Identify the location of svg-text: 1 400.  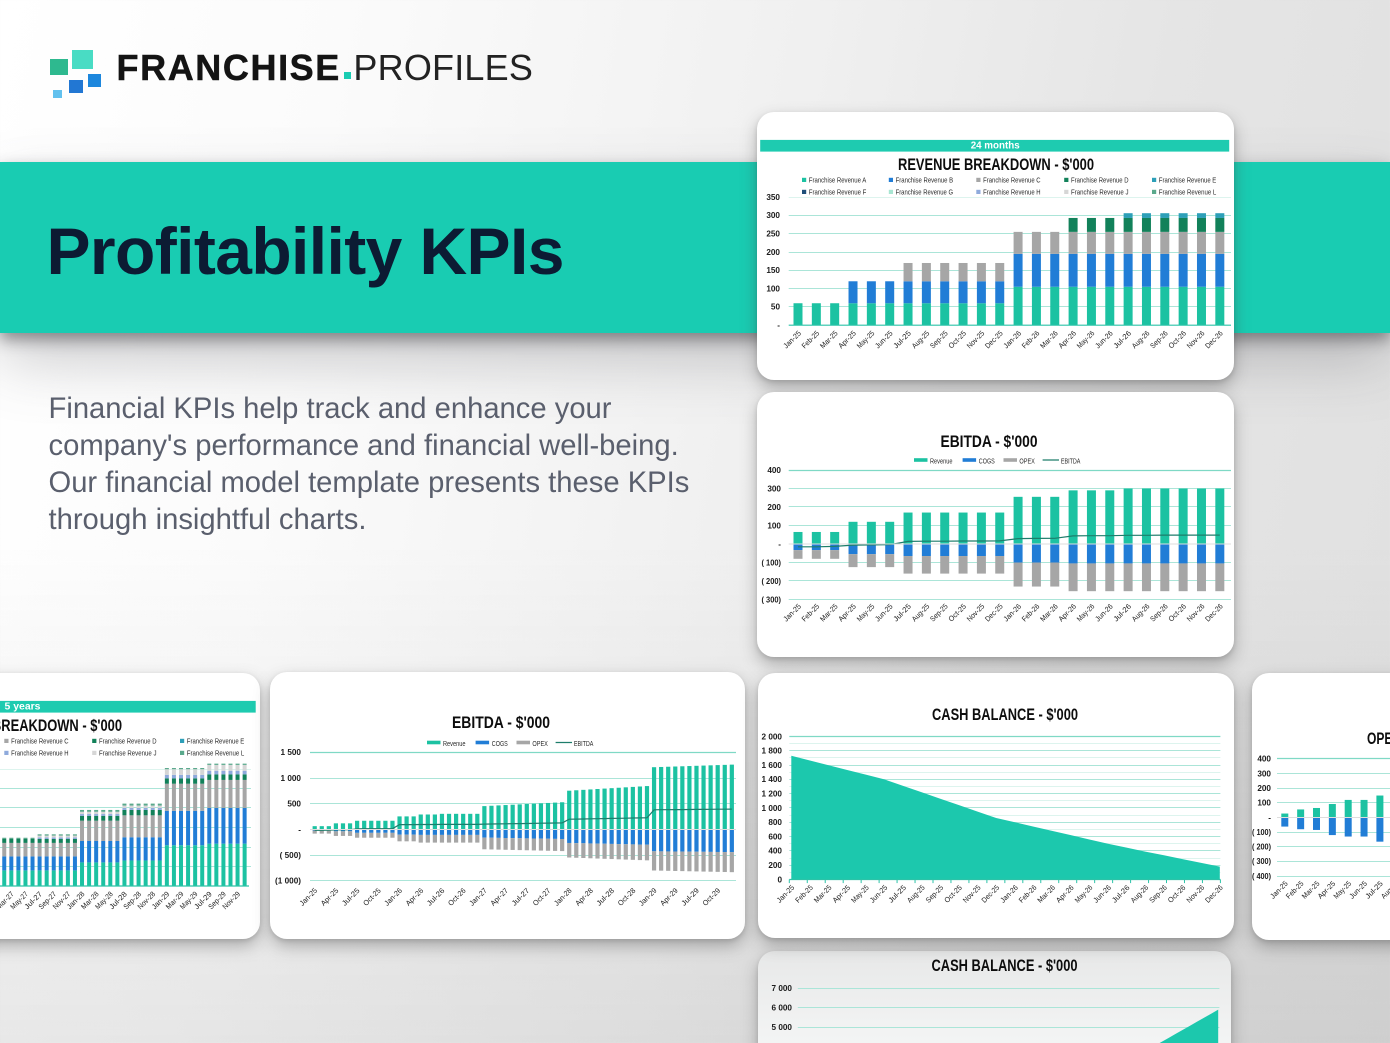
(772, 779).